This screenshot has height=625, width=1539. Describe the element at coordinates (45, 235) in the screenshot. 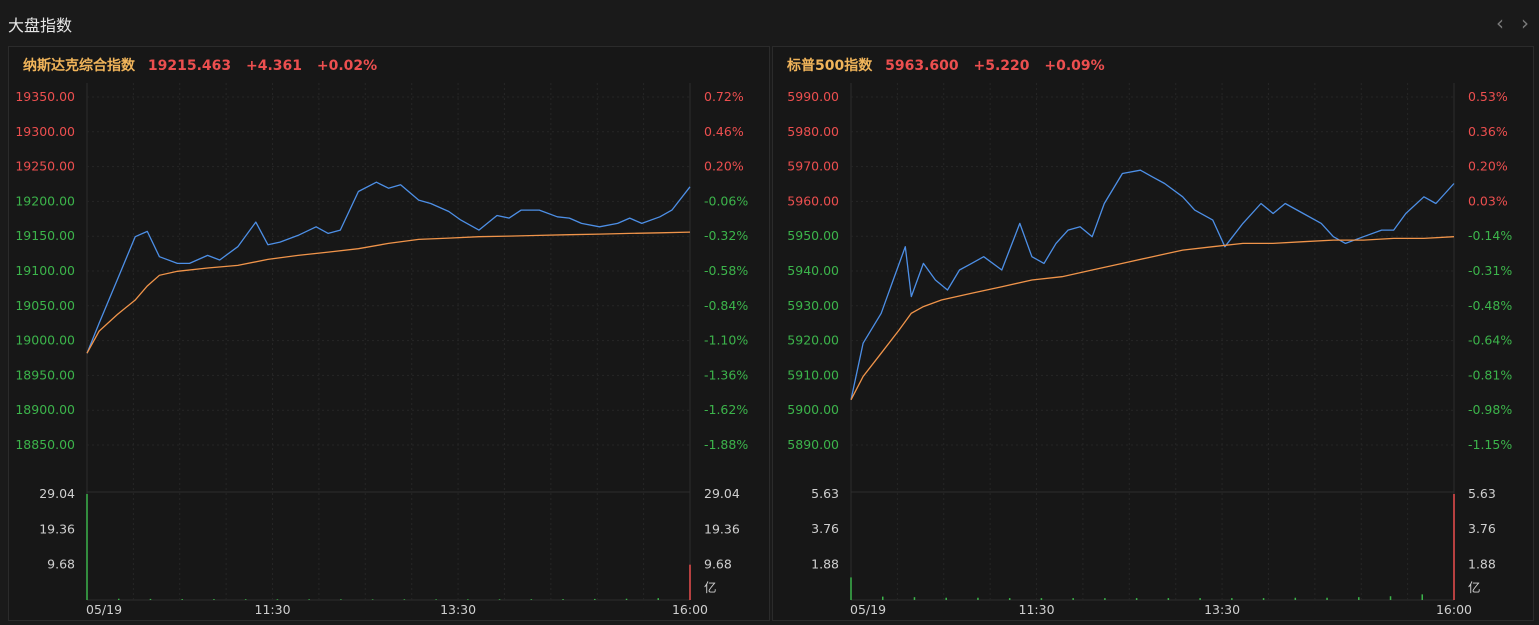

I see `y-tick-label-left: 19150.00` at that location.